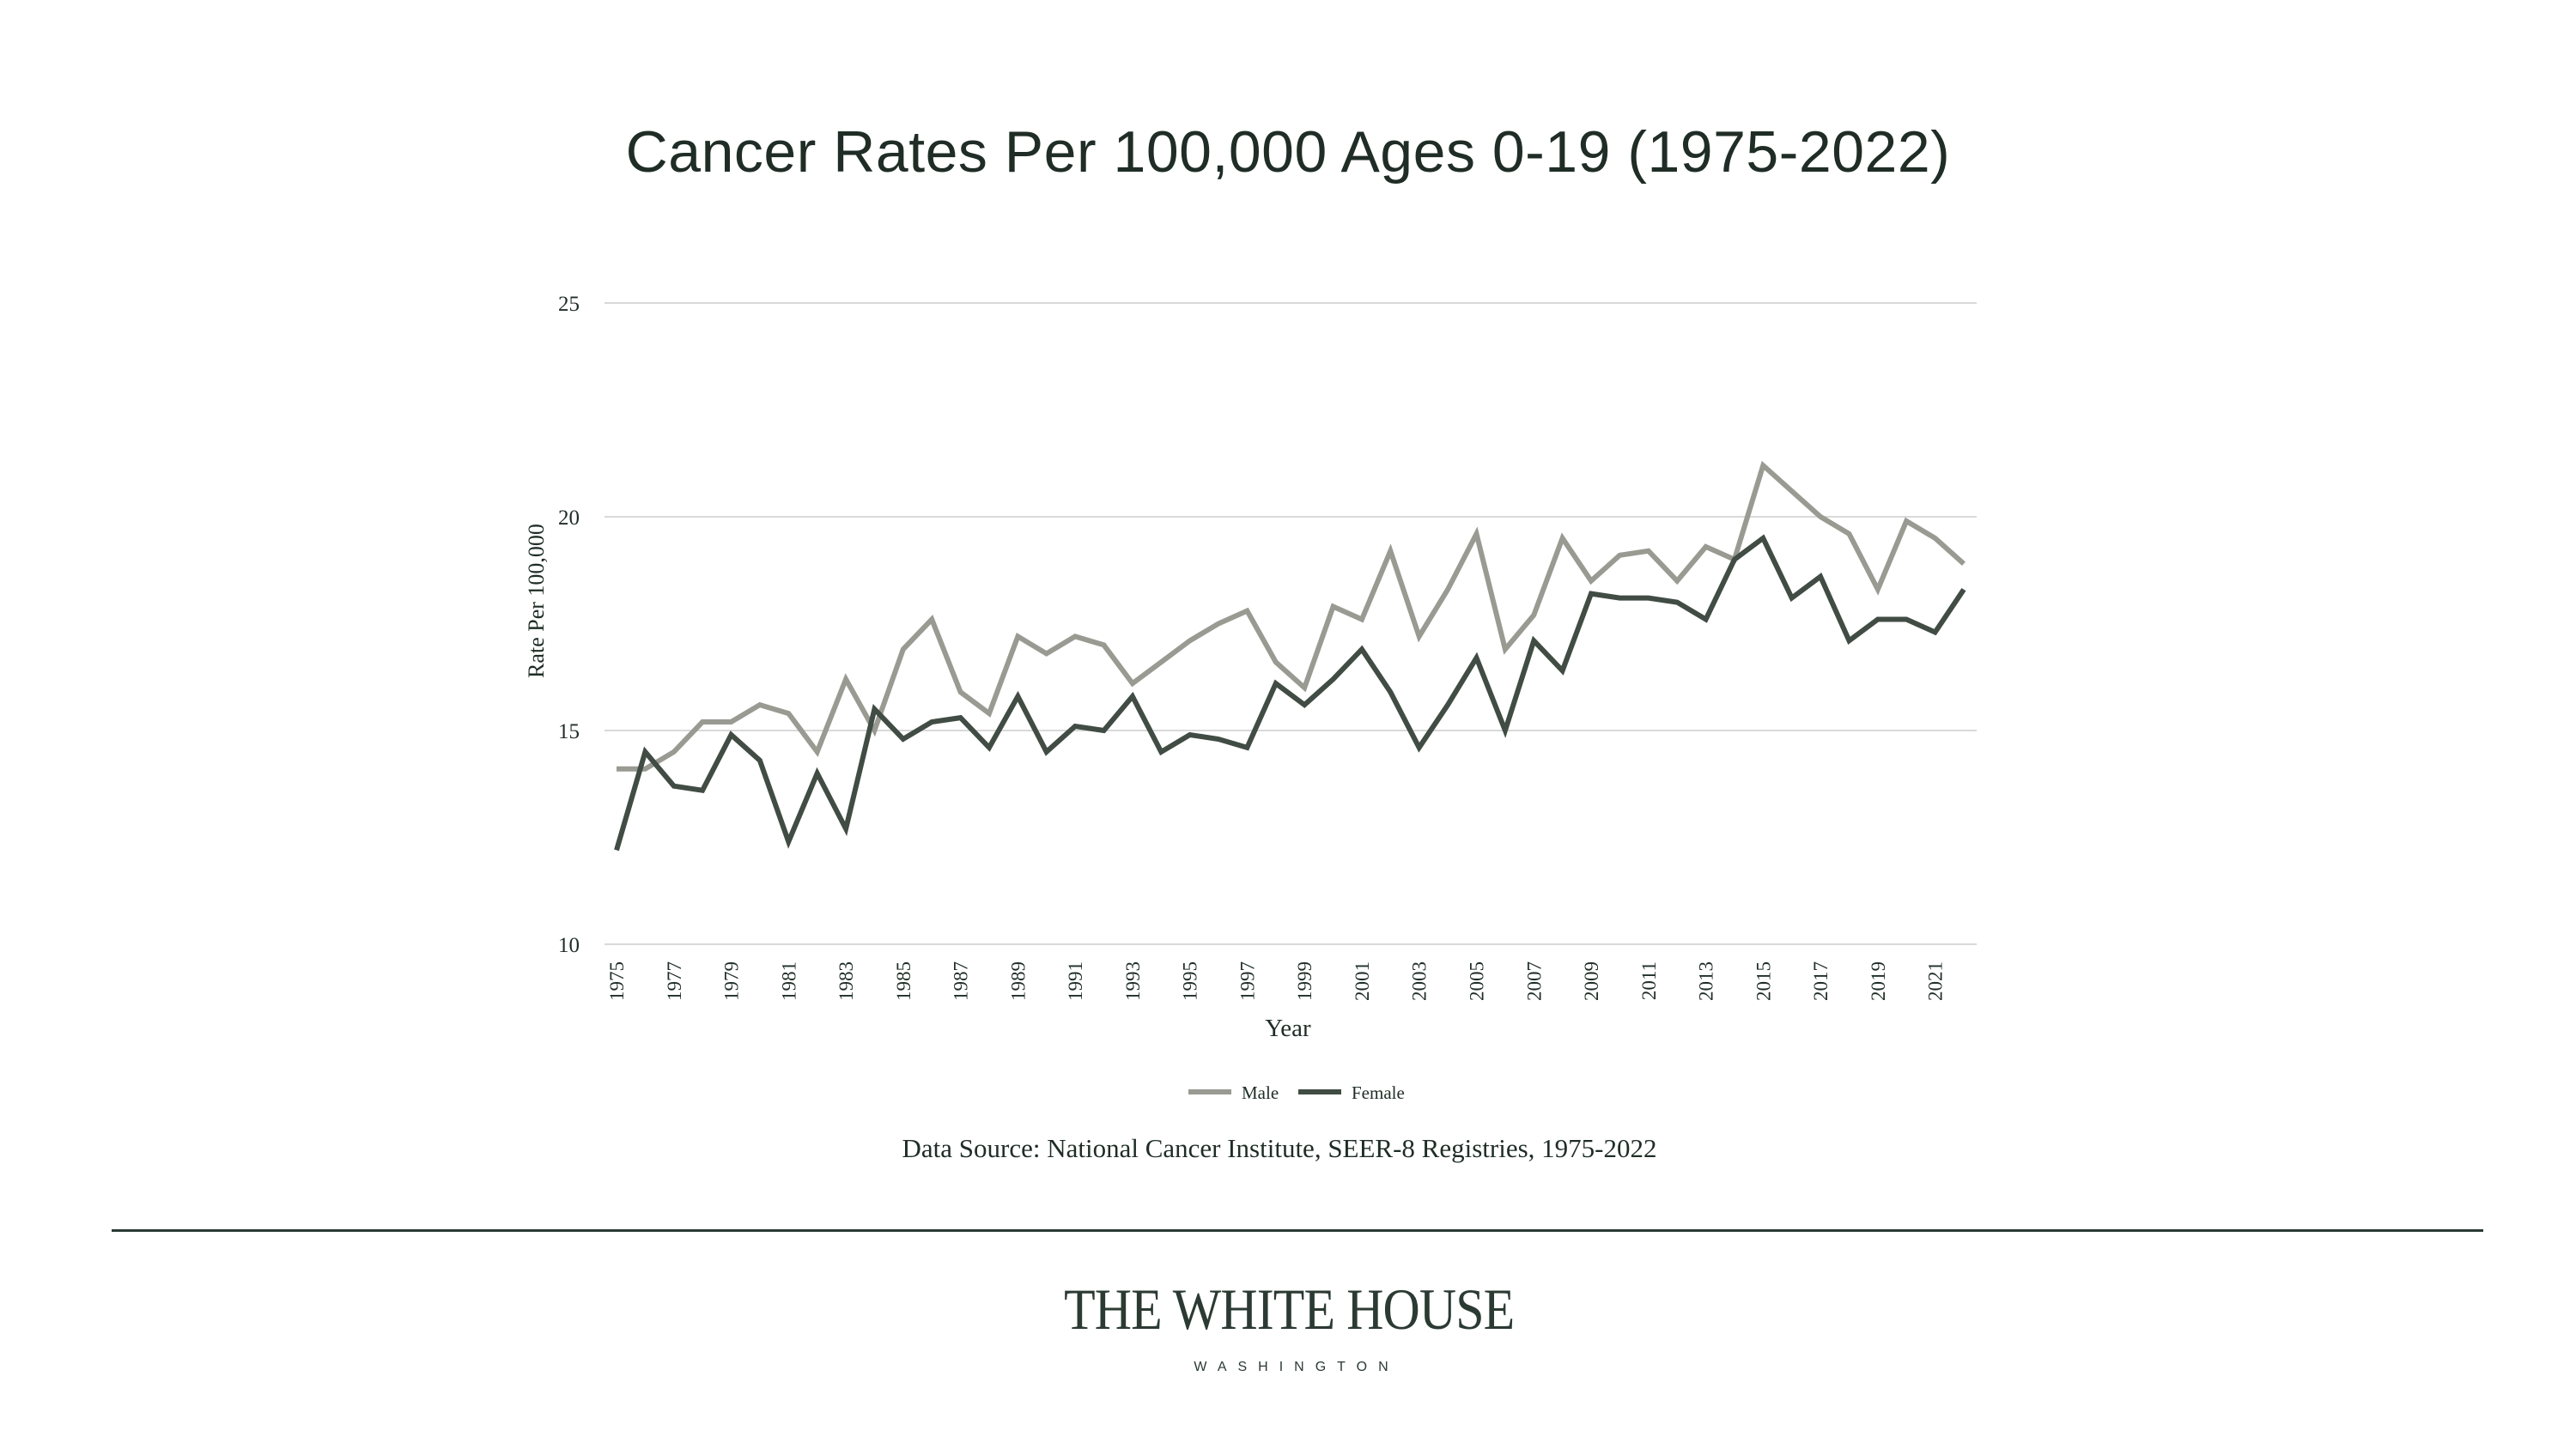 The height and width of the screenshot is (1449, 2576). What do you see at coordinates (1290, 1309) in the screenshot?
I see `white-house-logo-title: THE WHITE HOUSE` at bounding box center [1290, 1309].